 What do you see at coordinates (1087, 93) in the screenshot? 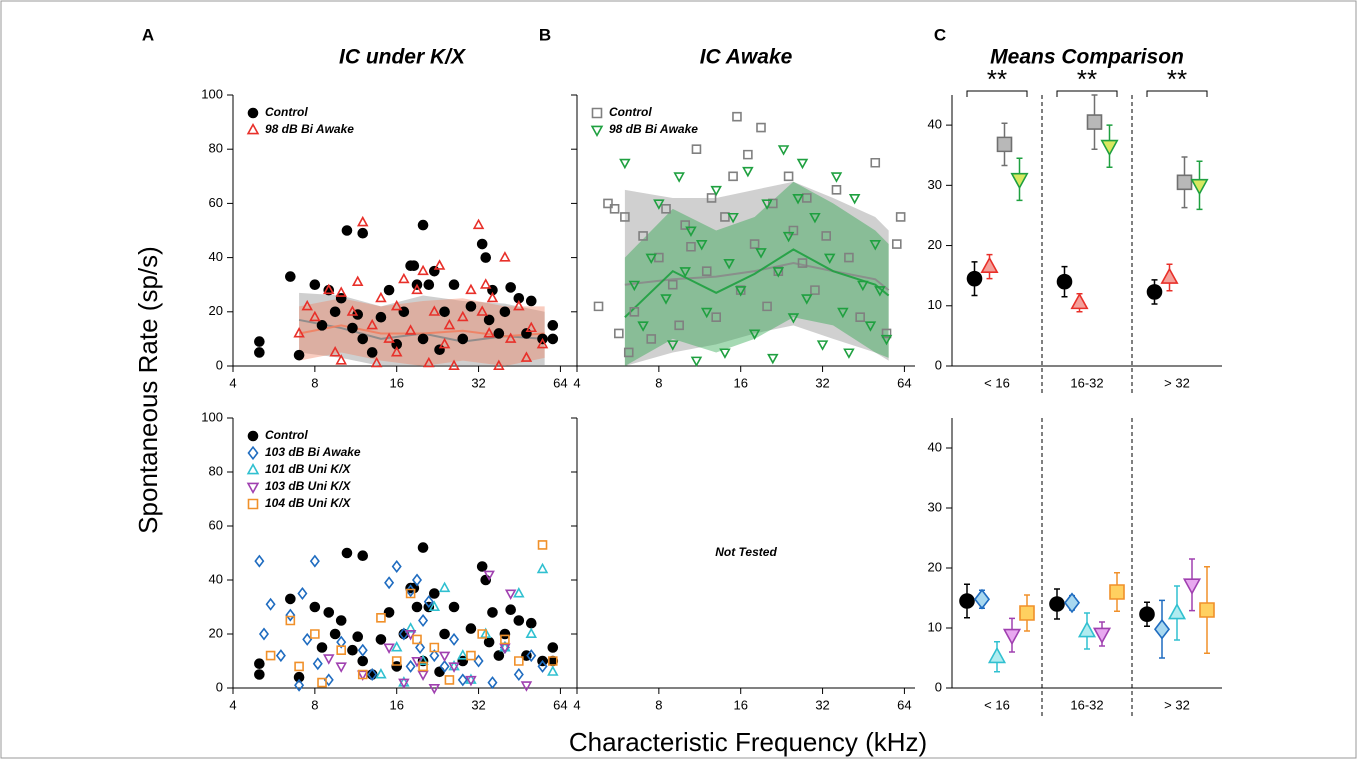
I see `sig-bracket` at bounding box center [1087, 93].